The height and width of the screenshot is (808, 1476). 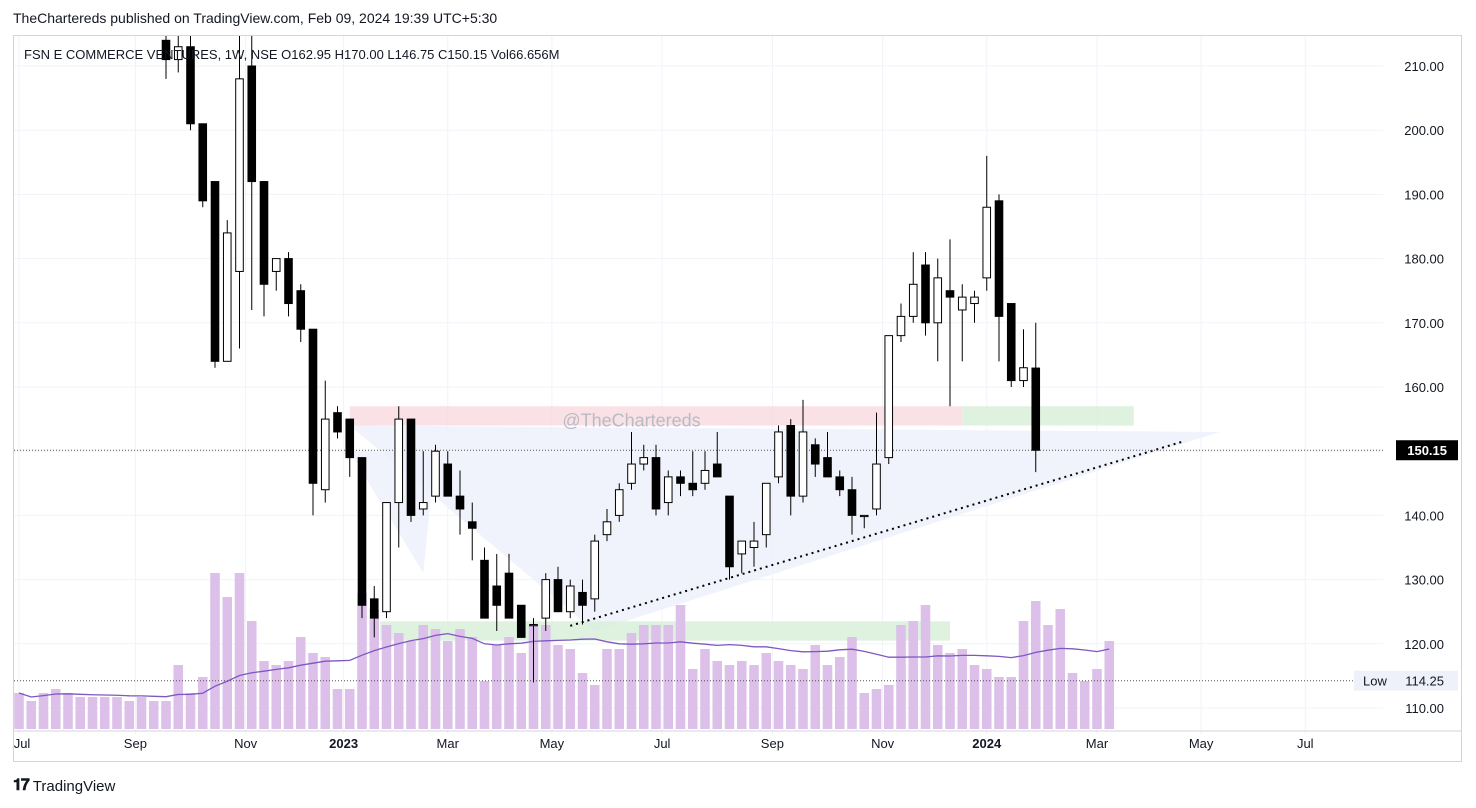 I want to click on low-badge, so click(x=1406, y=680).